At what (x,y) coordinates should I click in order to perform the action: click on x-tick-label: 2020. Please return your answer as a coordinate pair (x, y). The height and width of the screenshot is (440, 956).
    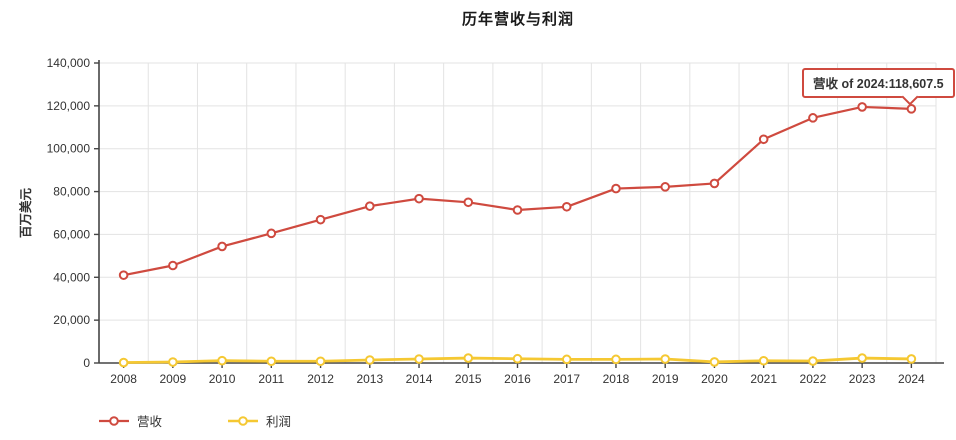
    Looking at the image, I should click on (714, 379).